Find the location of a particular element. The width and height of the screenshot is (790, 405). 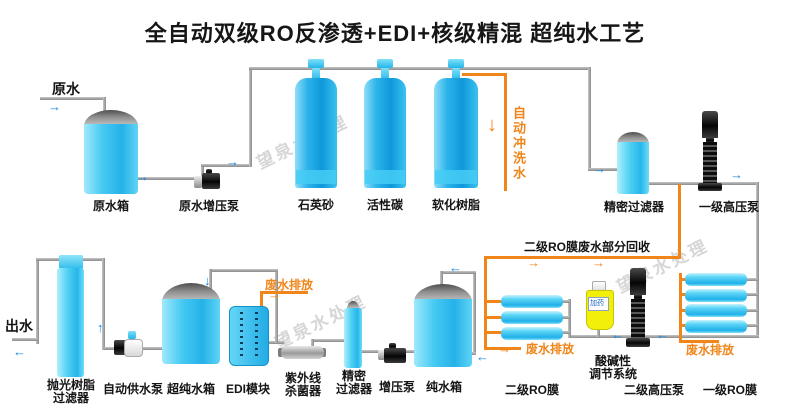

raw-tank-label: 原水箱 is located at coordinates (110, 206).